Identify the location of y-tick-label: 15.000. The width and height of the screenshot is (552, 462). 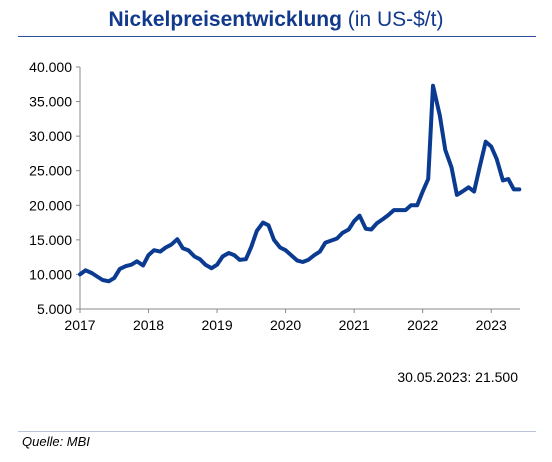
(50, 240).